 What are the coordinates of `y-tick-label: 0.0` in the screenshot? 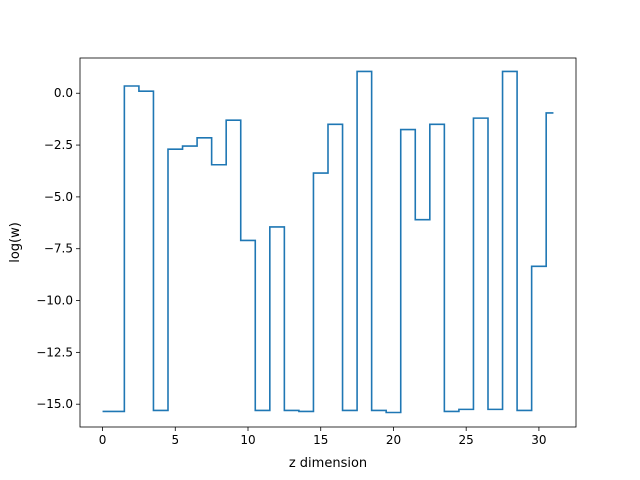 It's located at (63, 93).